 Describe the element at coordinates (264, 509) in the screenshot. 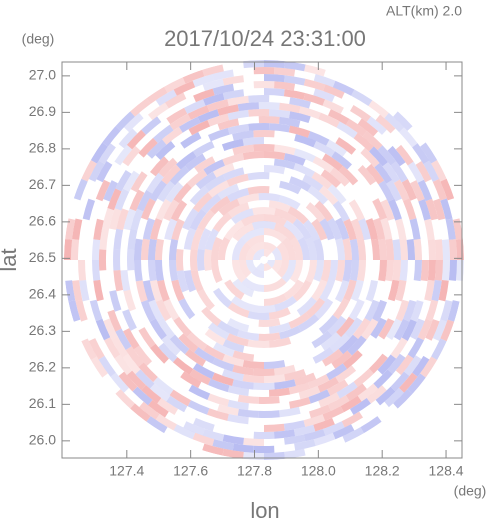

I see `x-axis-label: lon` at that location.